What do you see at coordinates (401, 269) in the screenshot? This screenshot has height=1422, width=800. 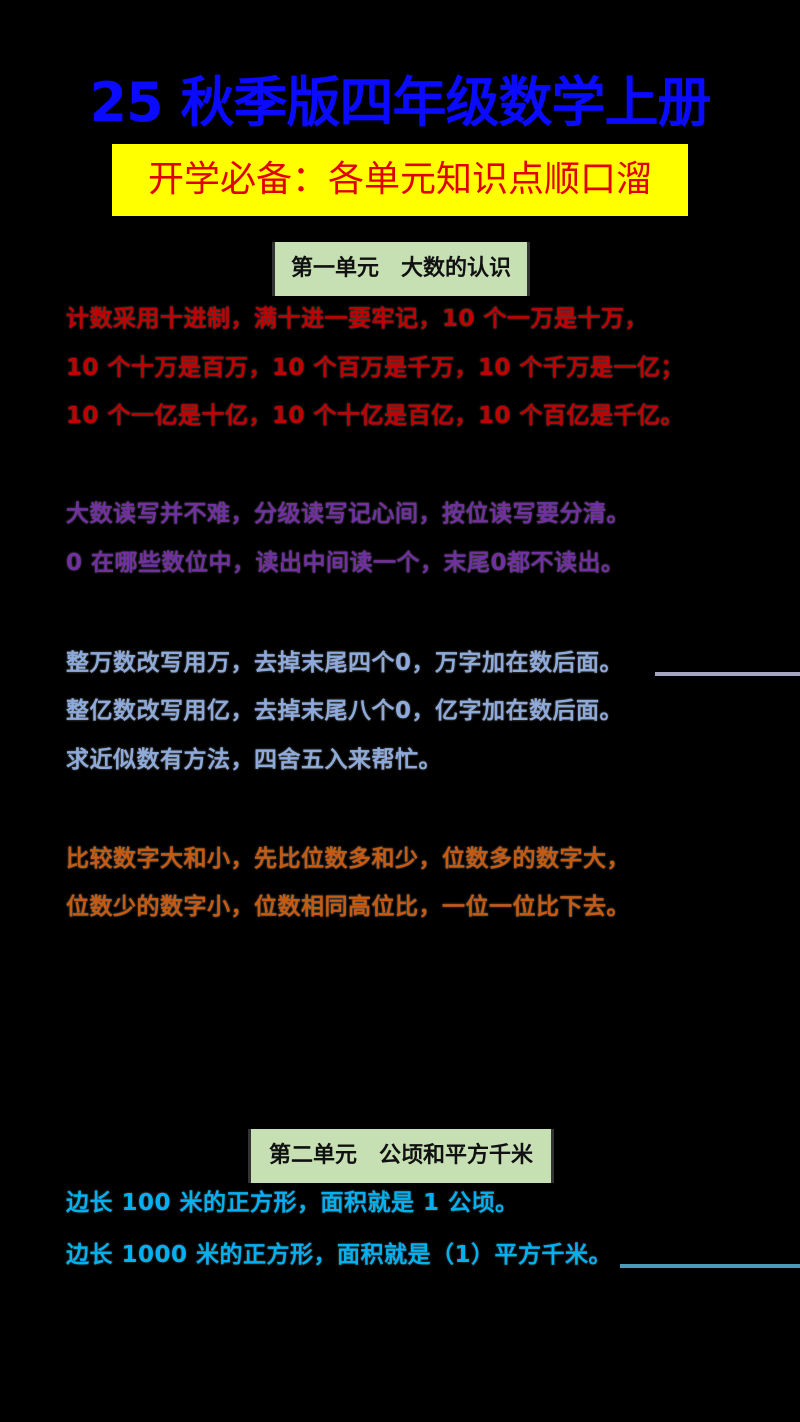 I see `unit-1-heading: 第一单元 大数的认识` at bounding box center [401, 269].